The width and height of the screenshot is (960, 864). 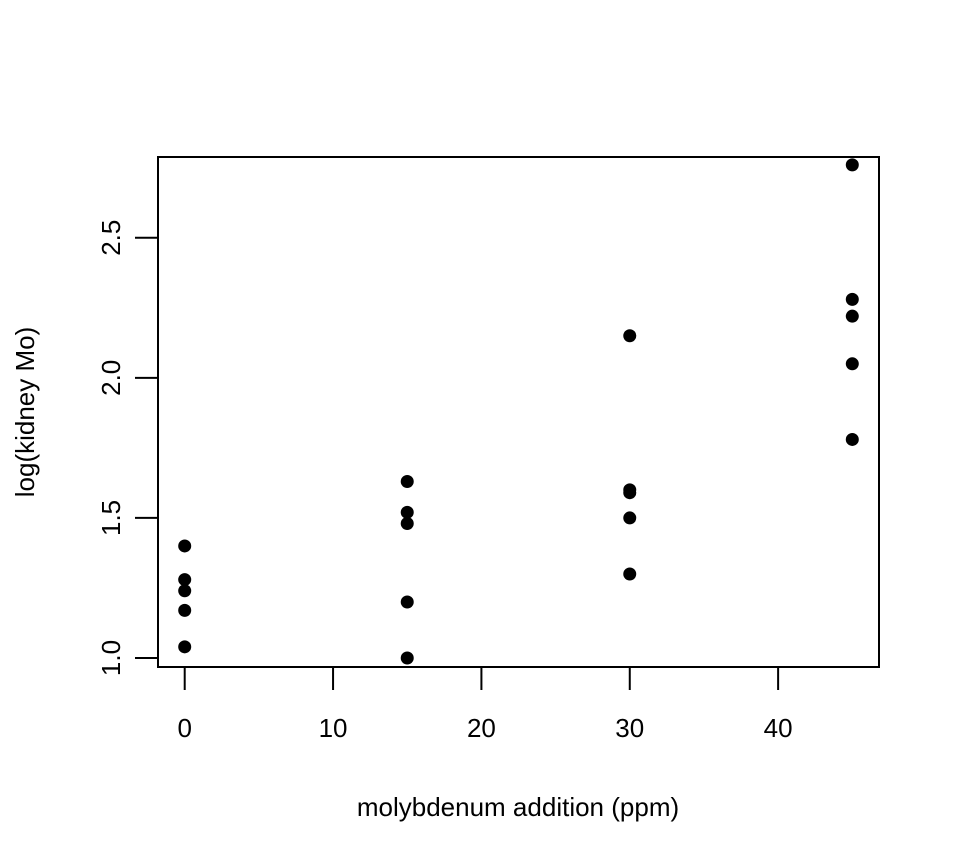 What do you see at coordinates (111, 378) in the screenshot?
I see `y-tick-label: 2.0` at bounding box center [111, 378].